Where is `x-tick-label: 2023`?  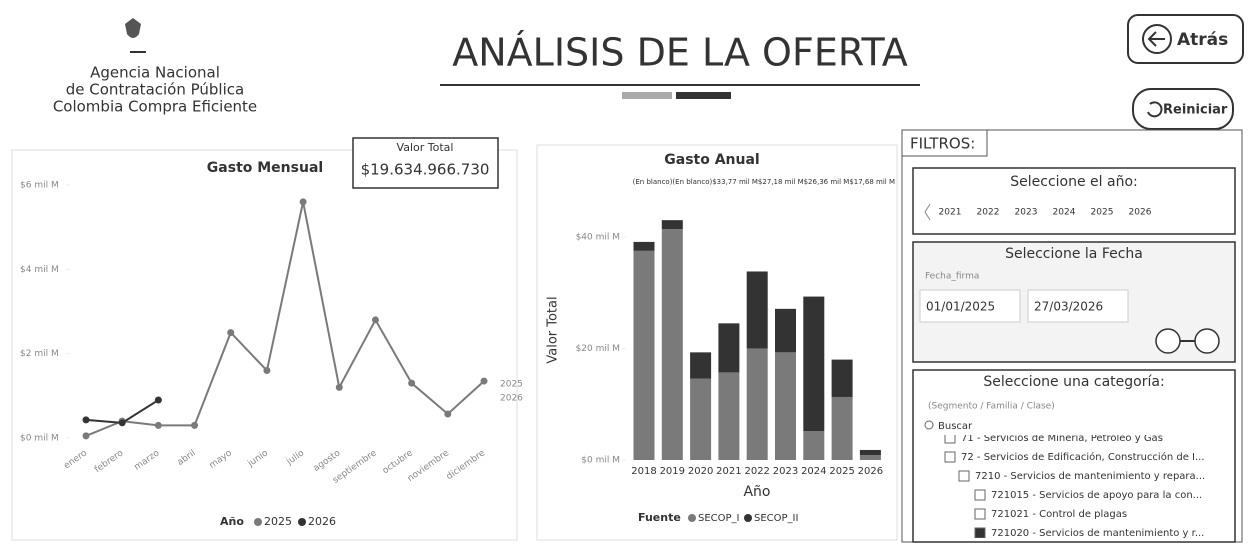
x-tick-label: 2023 is located at coordinates (785, 471).